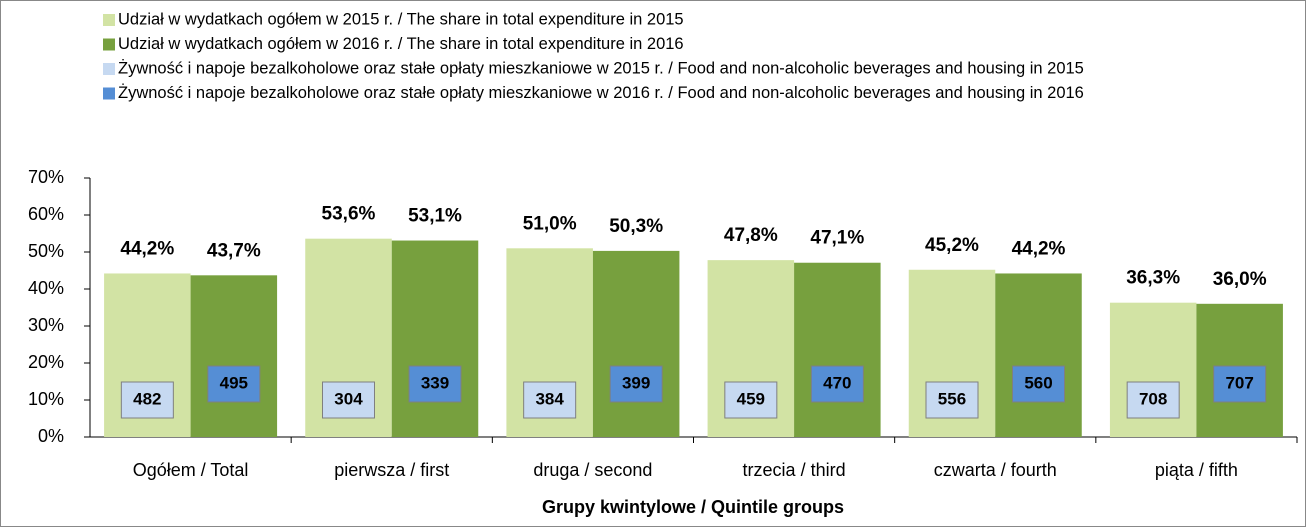 The height and width of the screenshot is (527, 1306). Describe the element at coordinates (435, 216) in the screenshot. I see `value-label: 53,1%` at that location.